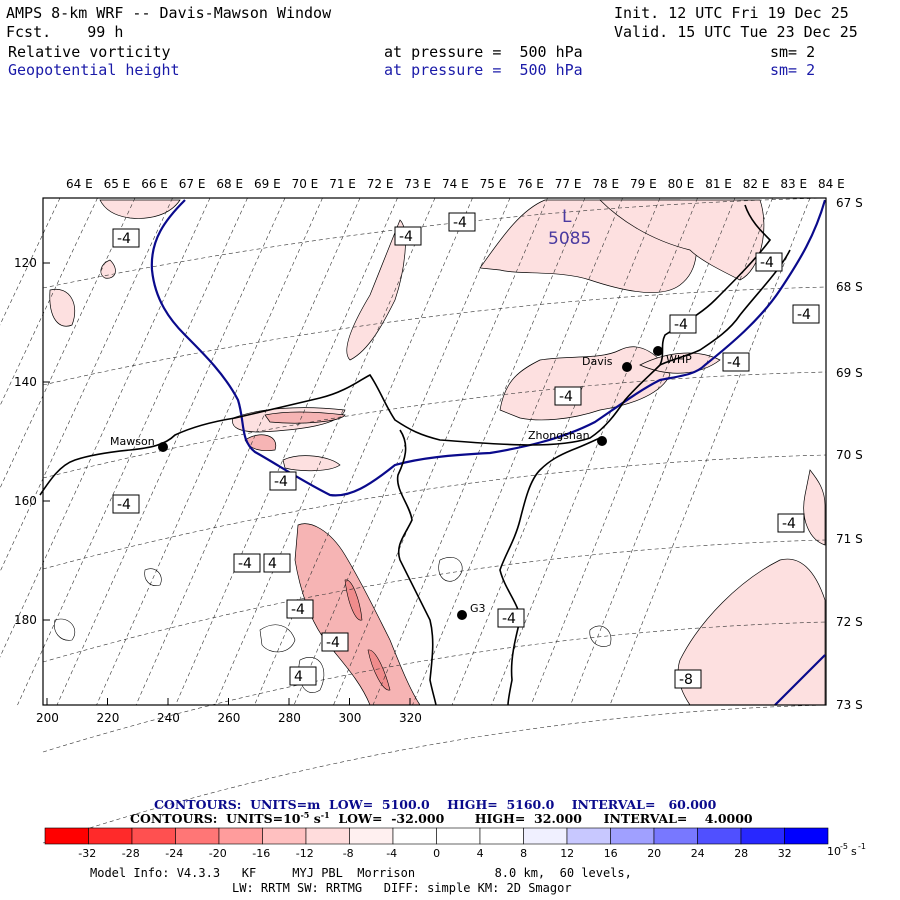 The image size is (900, 900). Describe the element at coordinates (117, 184) in the screenshot. I see `lon-label: 65 E` at that location.